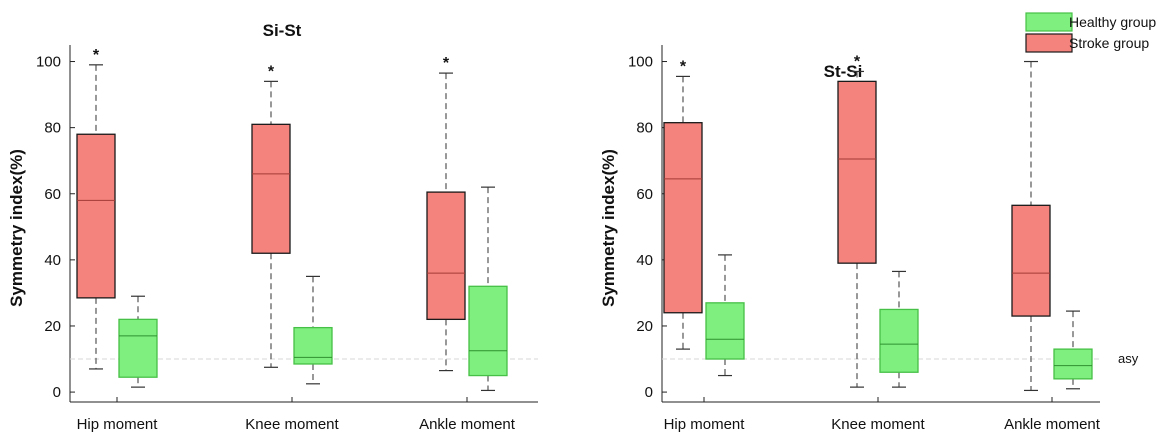 The height and width of the screenshot is (442, 1170). I want to click on legend-label: Stroke group, so click(1109, 43).